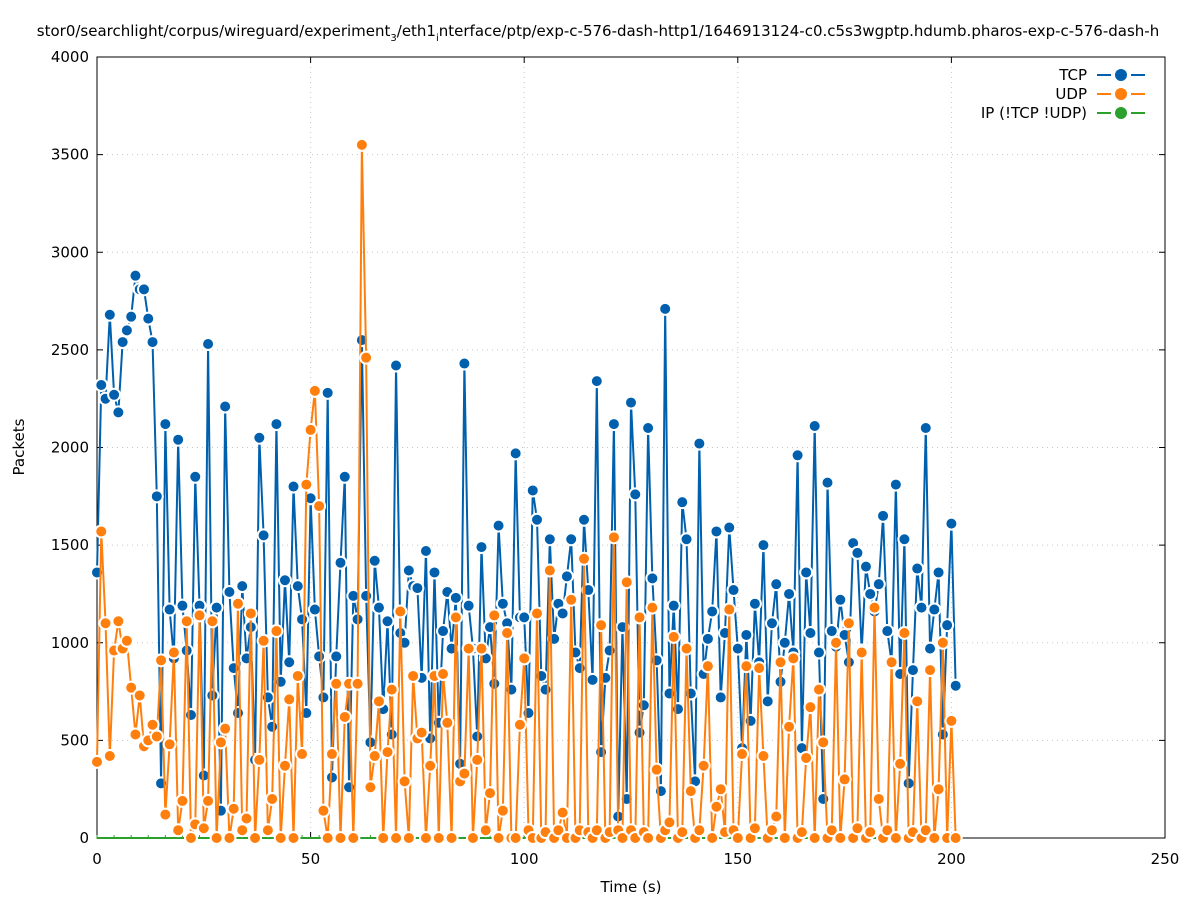 This screenshot has width=1197, height=900. I want to click on x-tick-label: 50, so click(310, 859).